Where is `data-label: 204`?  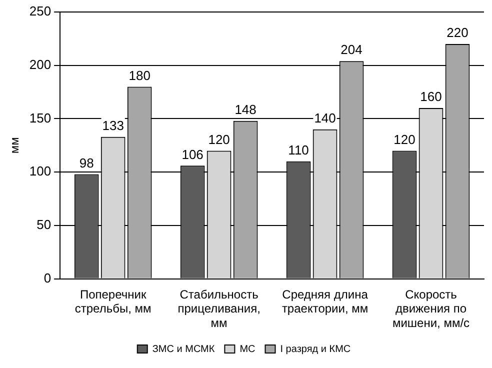
data-label: 204 is located at coordinates (351, 50).